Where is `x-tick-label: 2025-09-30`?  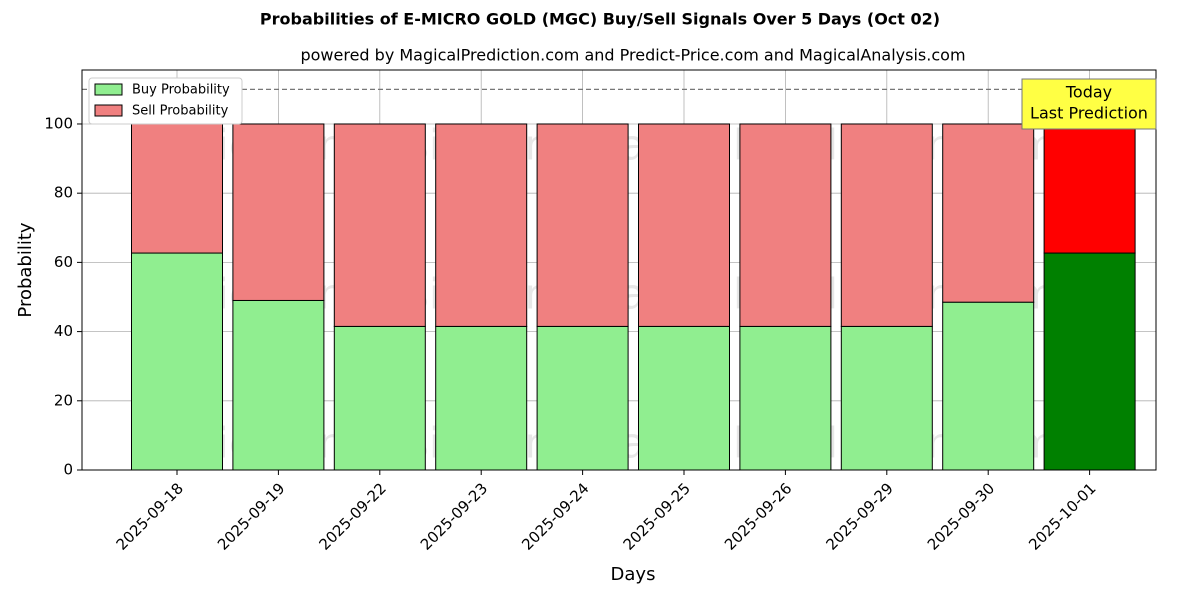 x-tick-label: 2025-09-30 is located at coordinates (961, 516).